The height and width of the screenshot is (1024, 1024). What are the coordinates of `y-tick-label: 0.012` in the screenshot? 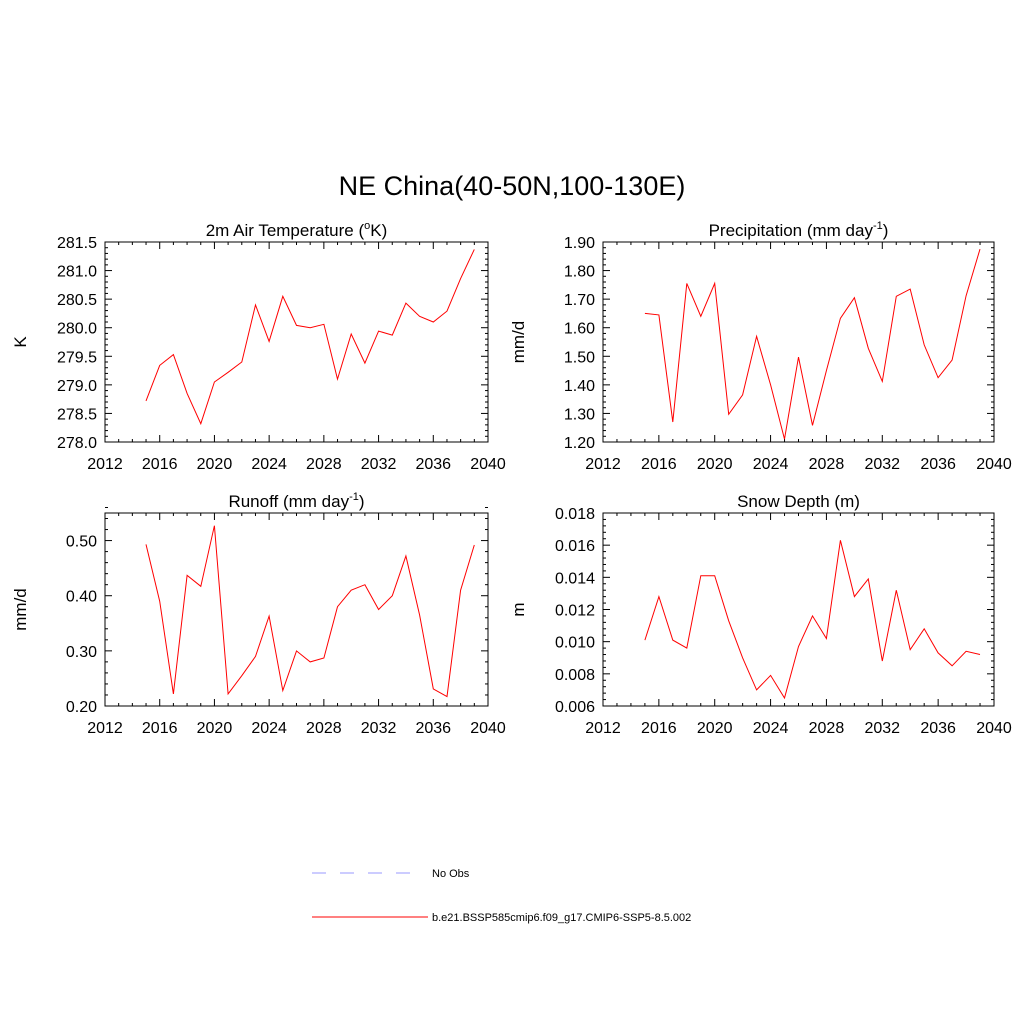 It's located at (575, 611).